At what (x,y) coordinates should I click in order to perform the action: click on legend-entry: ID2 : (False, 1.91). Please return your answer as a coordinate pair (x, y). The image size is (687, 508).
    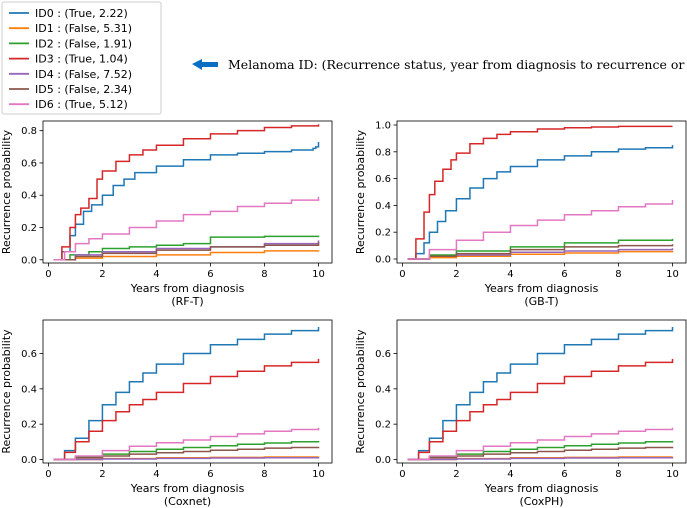
    Looking at the image, I should click on (83, 43).